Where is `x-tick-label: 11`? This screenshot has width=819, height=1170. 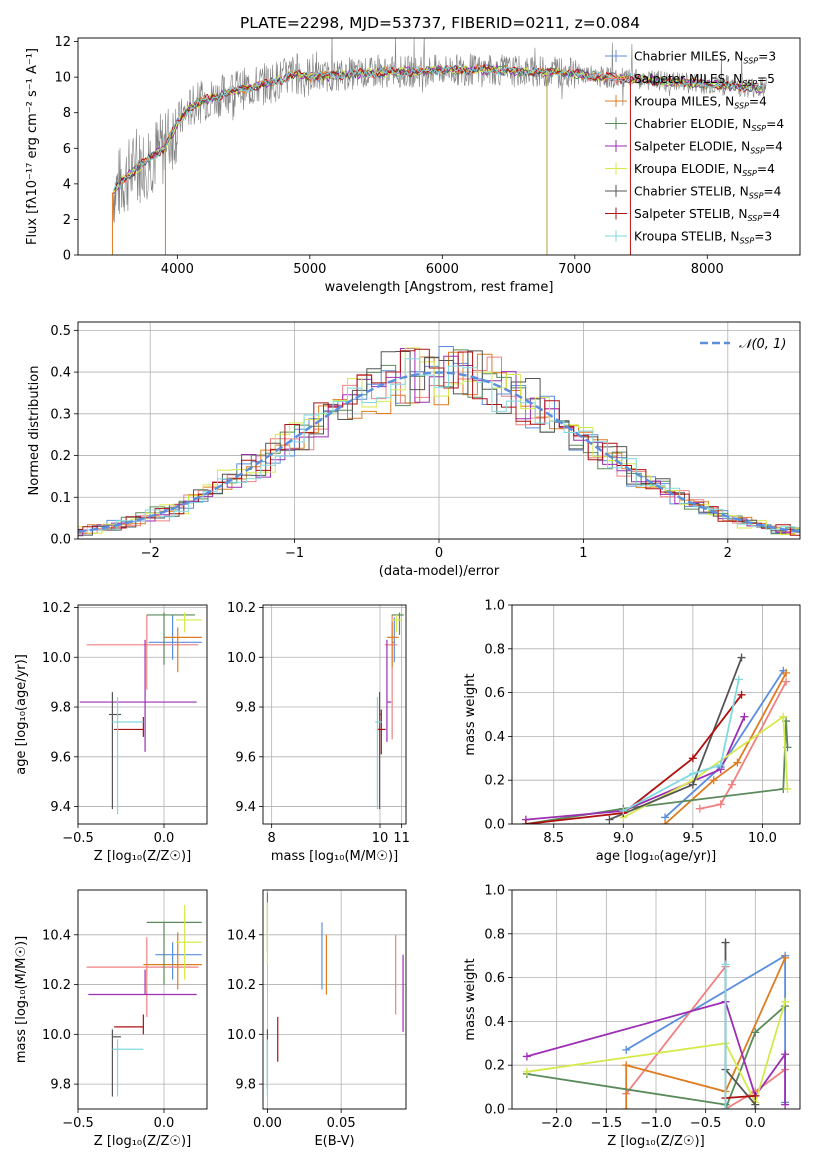
x-tick-label: 11 is located at coordinates (401, 838).